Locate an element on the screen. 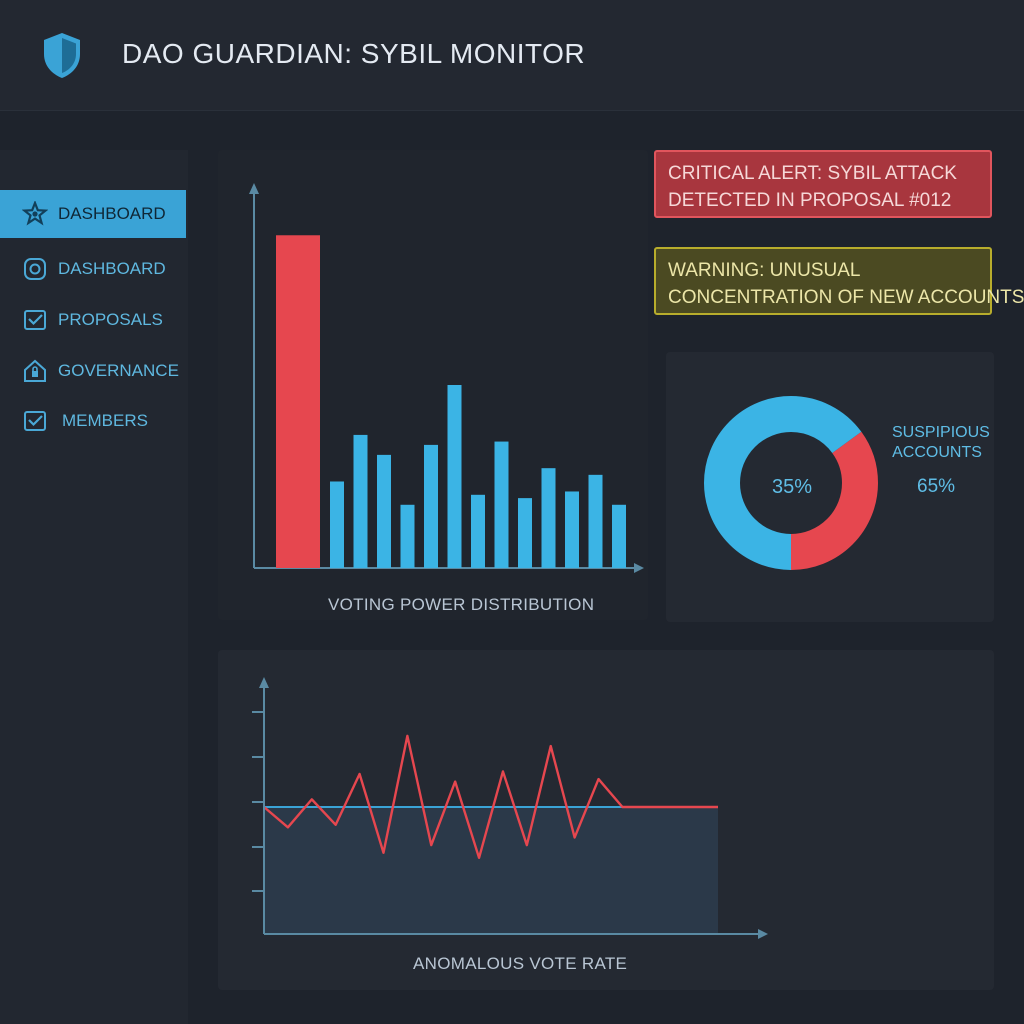 Image resolution: width=1024 pixels, height=1024 pixels. sidebar-item-members: MEMBERS is located at coordinates (93, 421).